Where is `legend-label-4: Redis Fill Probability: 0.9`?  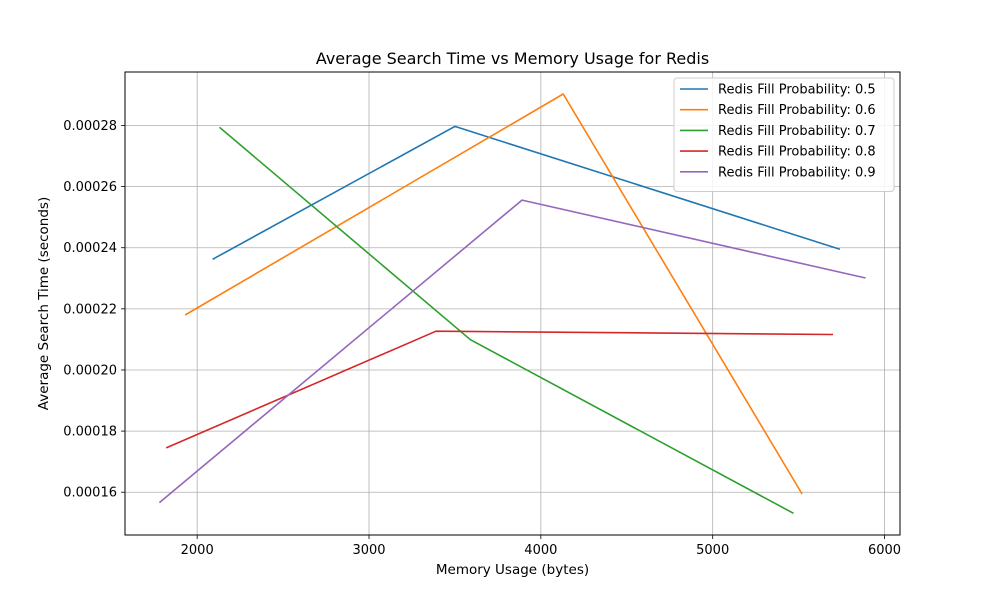 legend-label-4: Redis Fill Probability: 0.9 is located at coordinates (797, 172).